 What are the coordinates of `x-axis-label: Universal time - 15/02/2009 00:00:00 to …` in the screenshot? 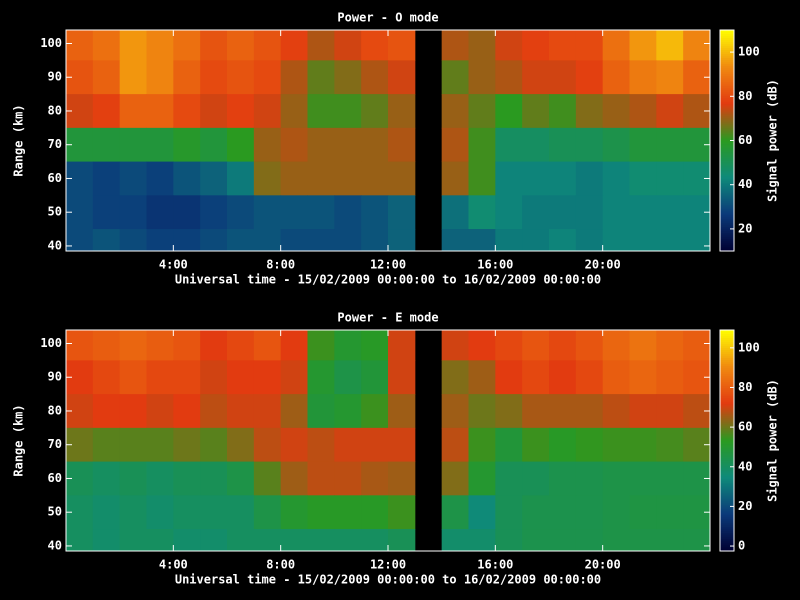 It's located at (388, 580).